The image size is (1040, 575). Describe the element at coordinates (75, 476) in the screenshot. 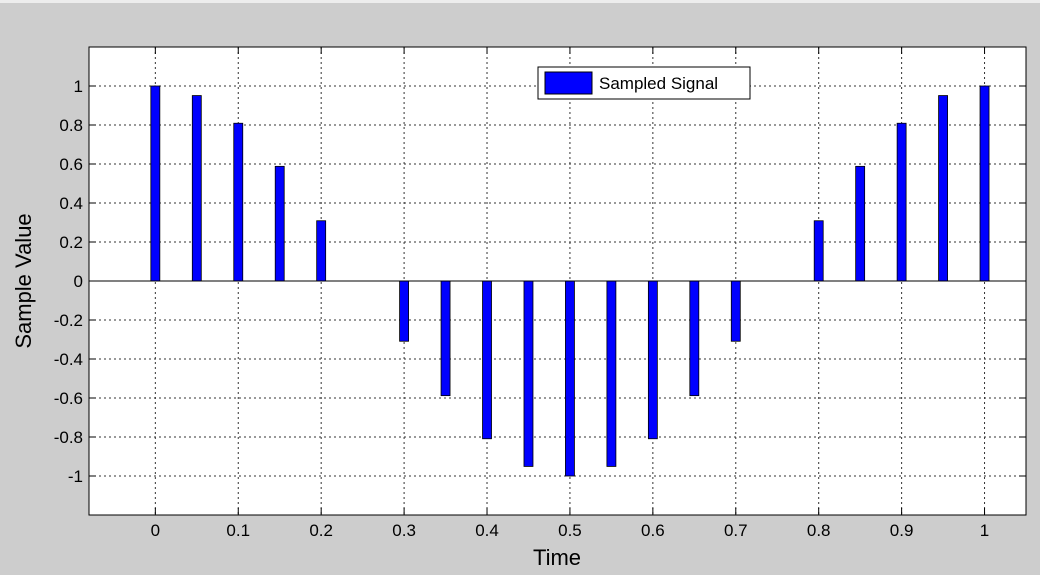

I see `y-tick-label: -1` at that location.